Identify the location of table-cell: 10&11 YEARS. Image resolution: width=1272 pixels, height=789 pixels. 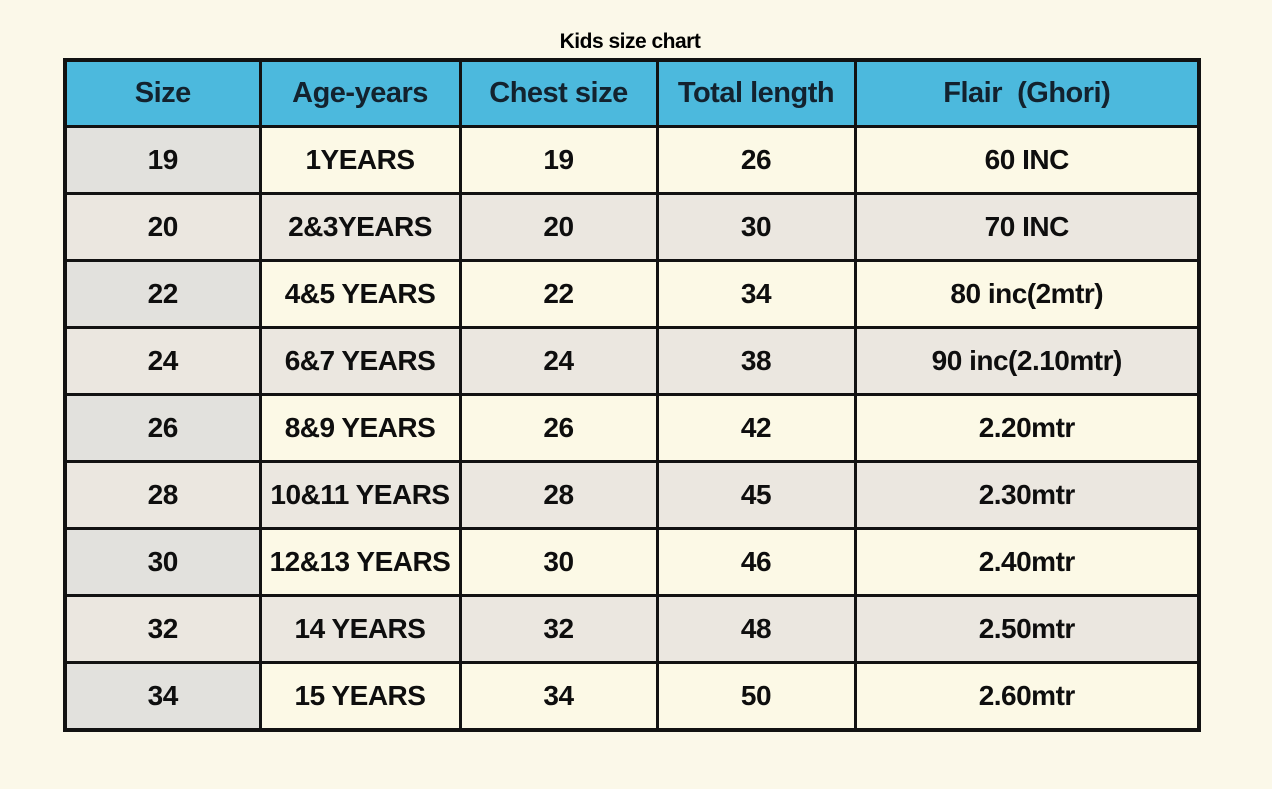
(360, 495).